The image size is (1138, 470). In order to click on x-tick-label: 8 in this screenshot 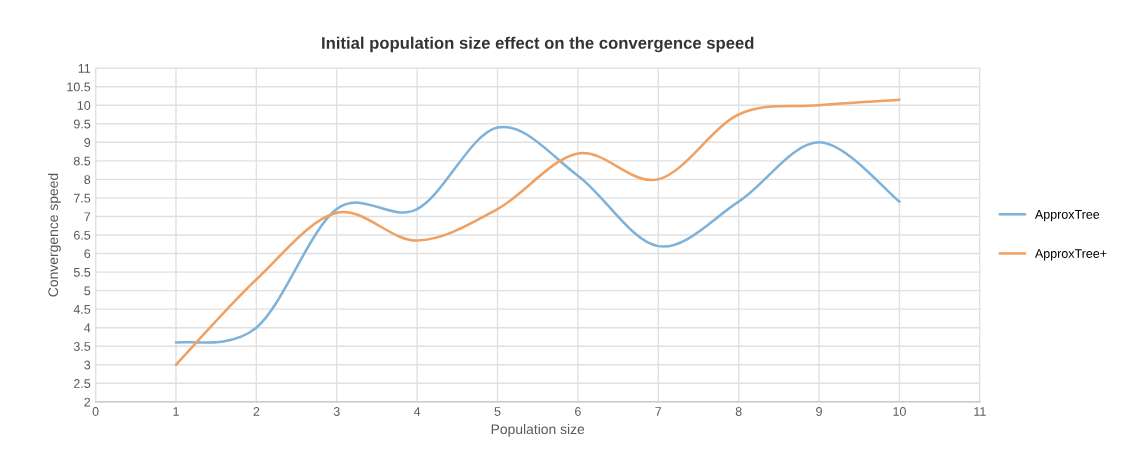, I will do `click(738, 411)`.